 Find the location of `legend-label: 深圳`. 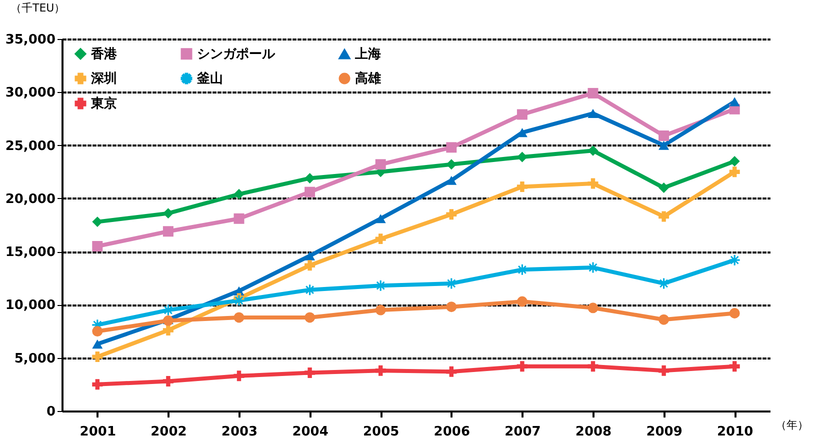

legend-label: 深圳 is located at coordinates (103, 79).